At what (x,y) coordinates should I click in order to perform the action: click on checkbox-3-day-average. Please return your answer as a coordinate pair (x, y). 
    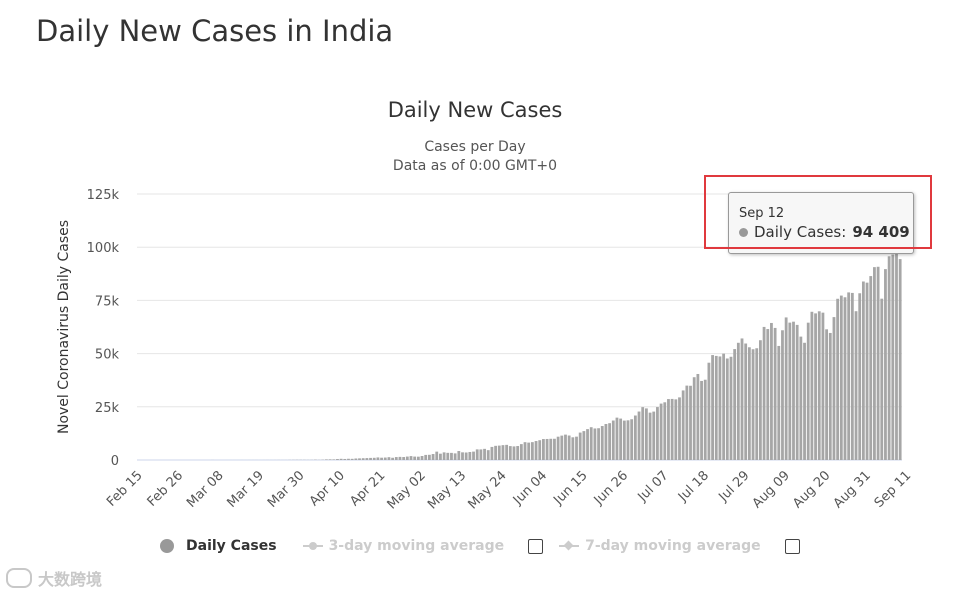
    Looking at the image, I should click on (536, 546).